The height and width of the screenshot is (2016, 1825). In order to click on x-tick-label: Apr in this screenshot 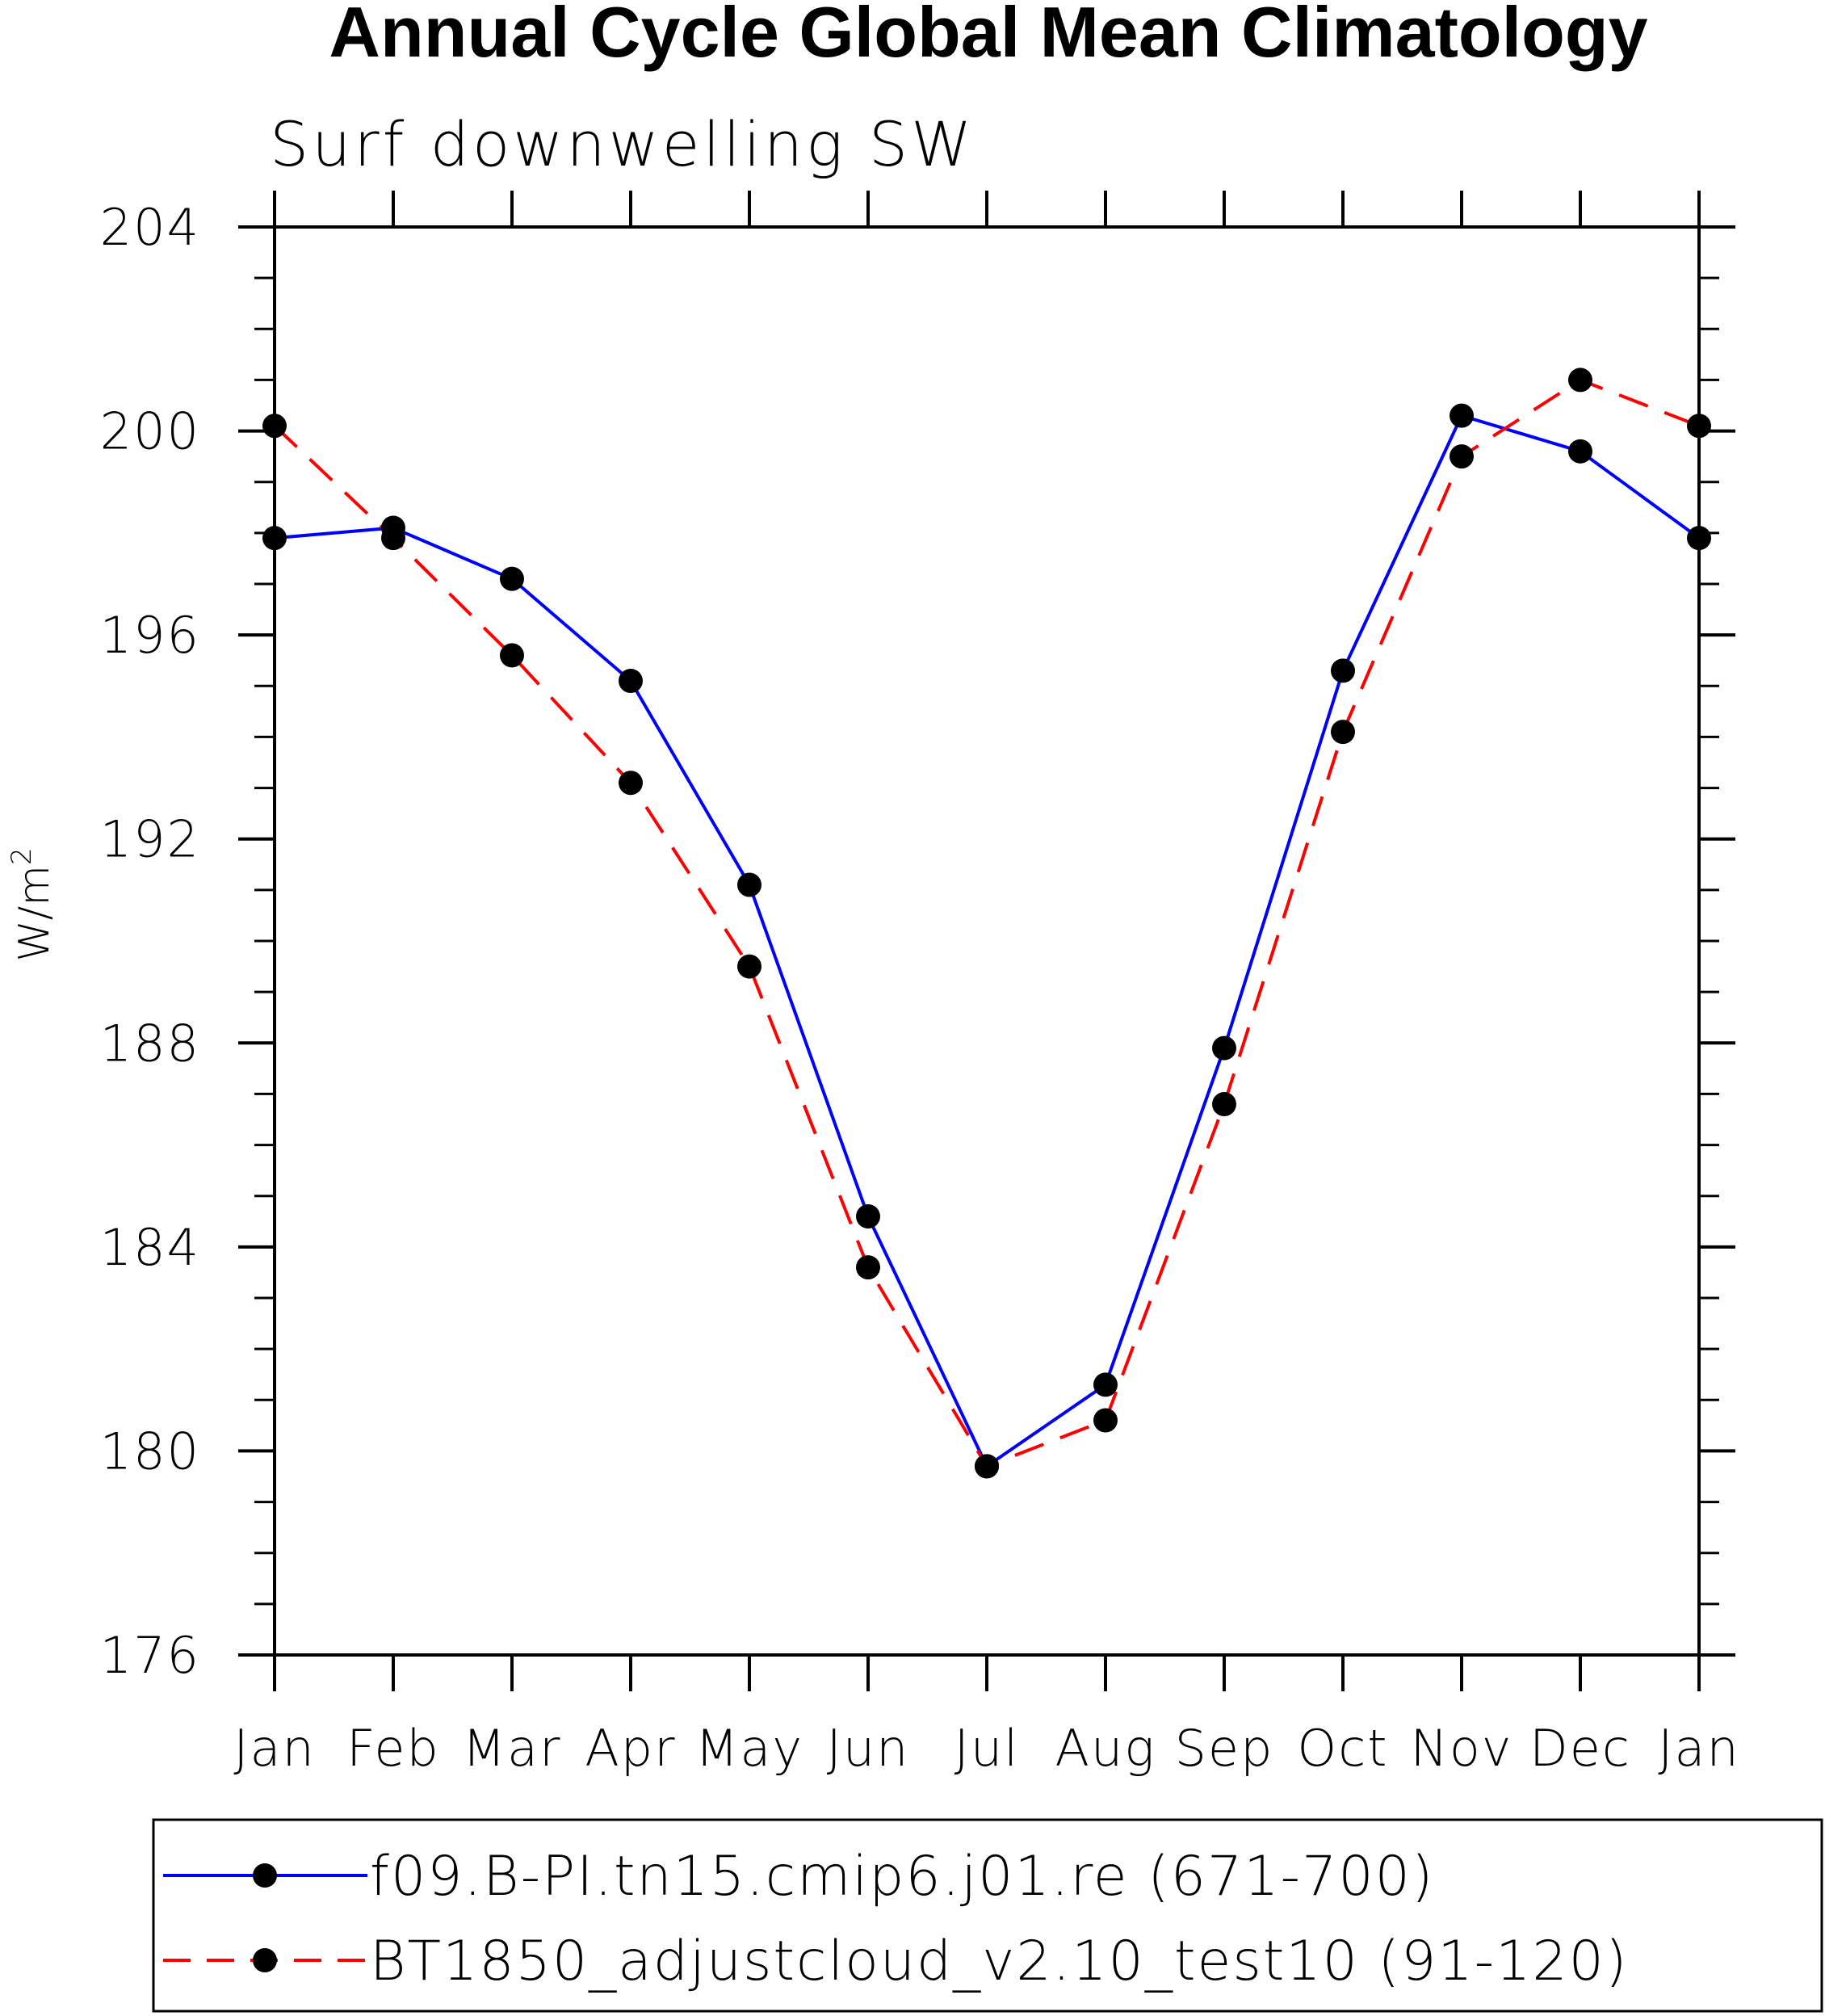, I will do `click(630, 1748)`.